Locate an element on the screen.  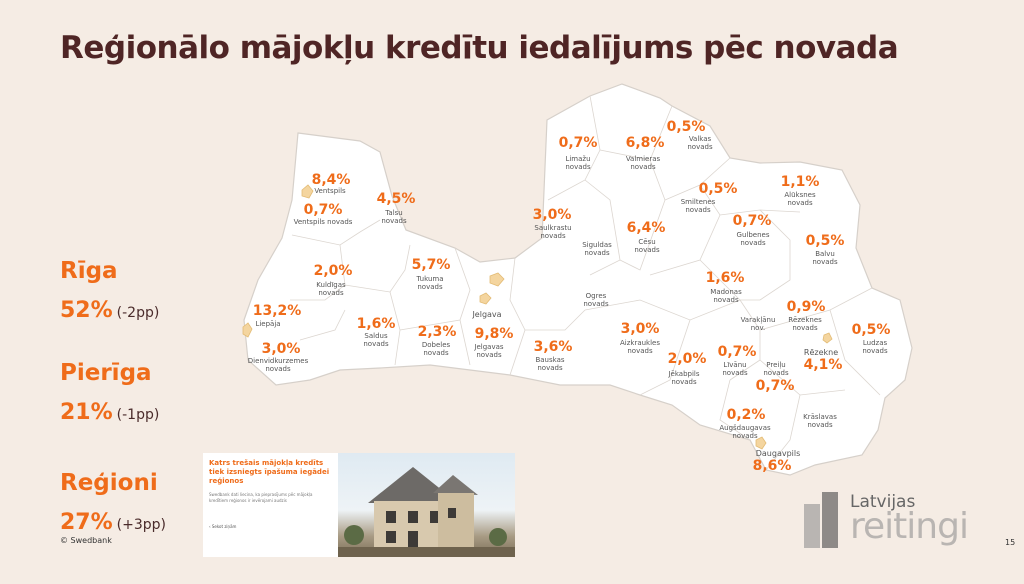
stat-pieriga-percent: 21% is located at coordinates (86, 412).